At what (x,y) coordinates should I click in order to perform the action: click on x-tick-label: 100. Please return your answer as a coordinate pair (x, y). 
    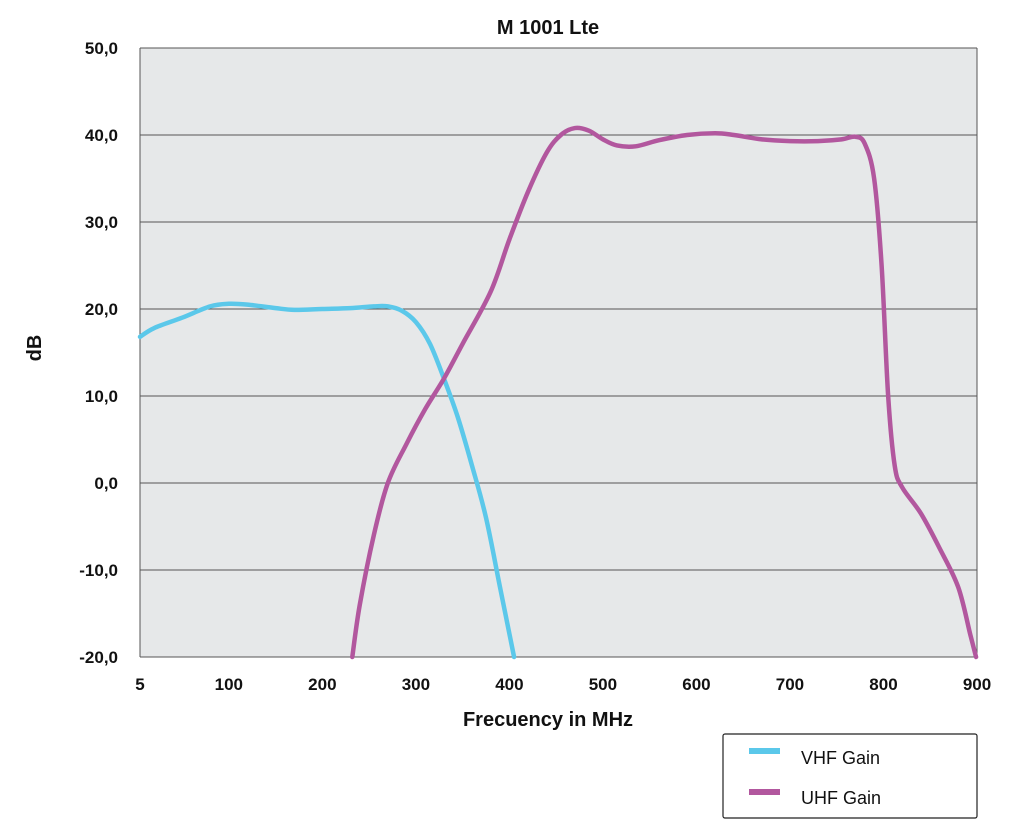
    Looking at the image, I should click on (229, 684).